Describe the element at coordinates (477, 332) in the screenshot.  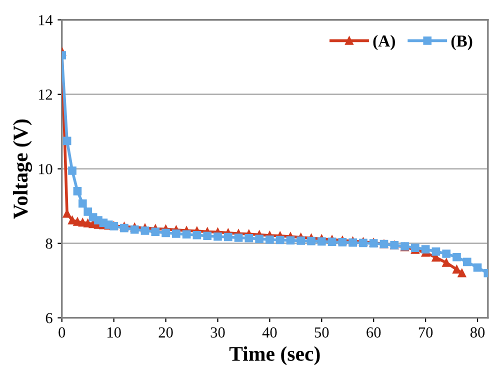
I see `x-tick-label: 80` at that location.